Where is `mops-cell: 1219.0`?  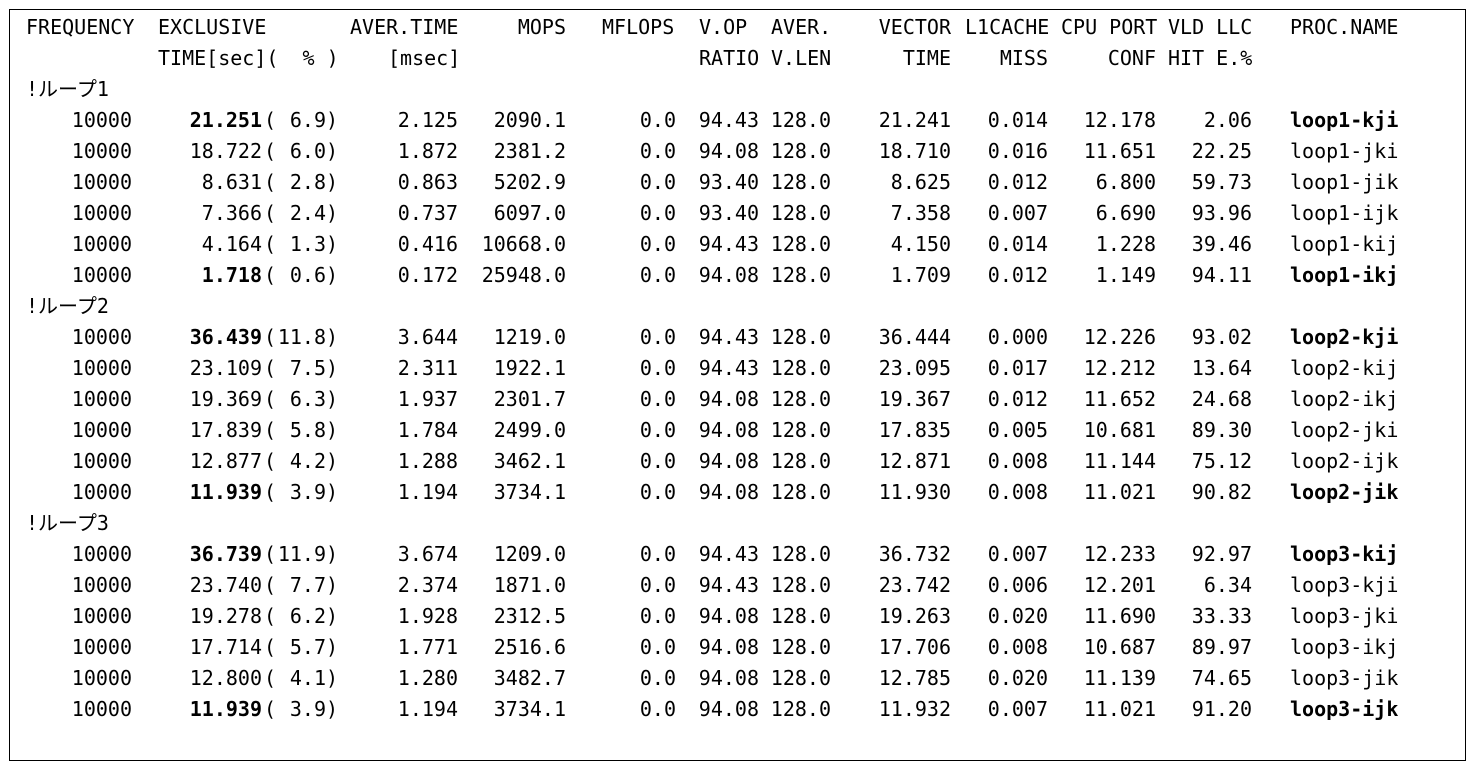 mops-cell: 1219.0 is located at coordinates (529, 337).